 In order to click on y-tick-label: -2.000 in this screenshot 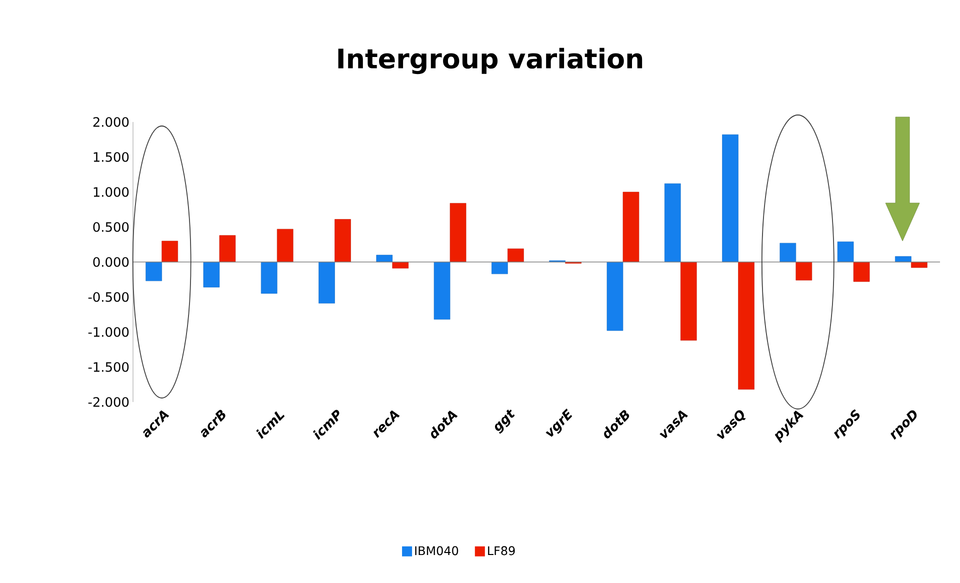, I will do `click(108, 402)`.